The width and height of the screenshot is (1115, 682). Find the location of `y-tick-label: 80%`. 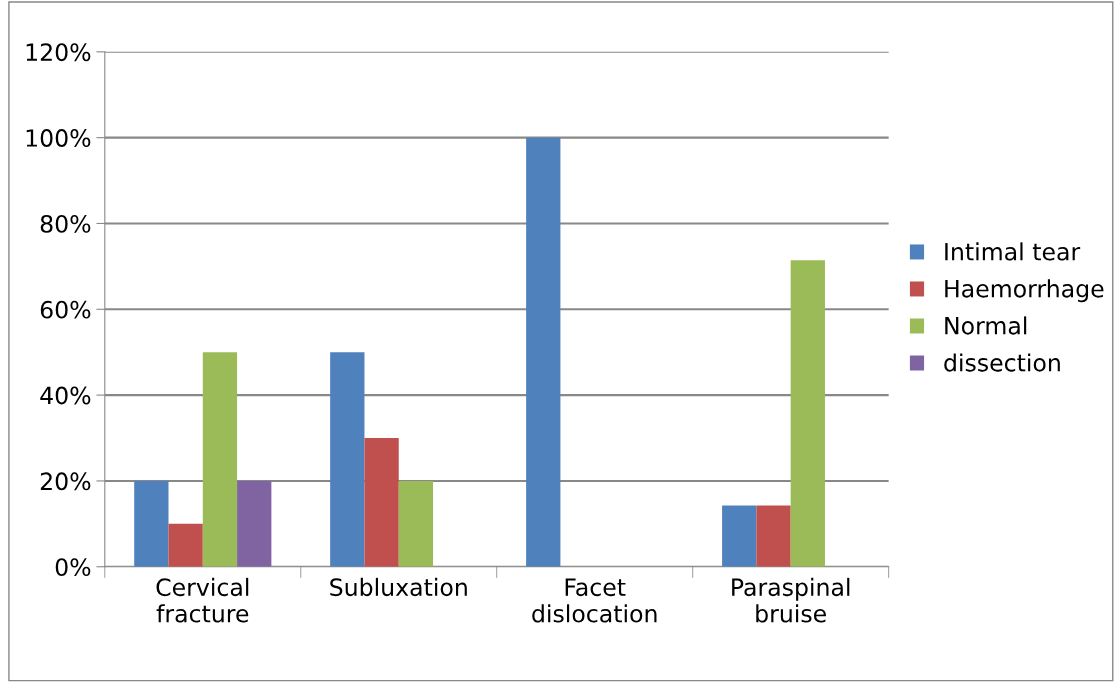

y-tick-label: 80% is located at coordinates (65, 223).